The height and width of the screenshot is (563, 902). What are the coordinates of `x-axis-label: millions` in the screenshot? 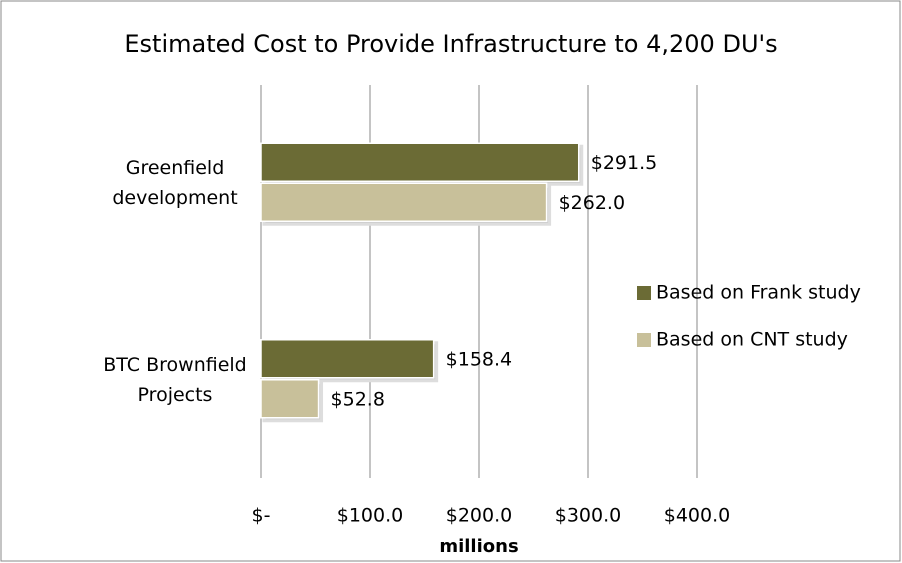 It's located at (478, 546).